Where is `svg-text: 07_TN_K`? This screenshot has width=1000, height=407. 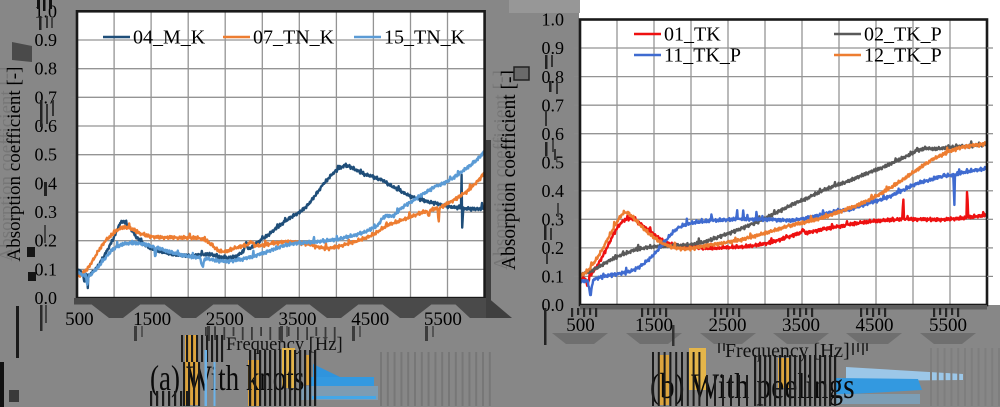
svg-text: 07_TN_K is located at coordinates (294, 38).